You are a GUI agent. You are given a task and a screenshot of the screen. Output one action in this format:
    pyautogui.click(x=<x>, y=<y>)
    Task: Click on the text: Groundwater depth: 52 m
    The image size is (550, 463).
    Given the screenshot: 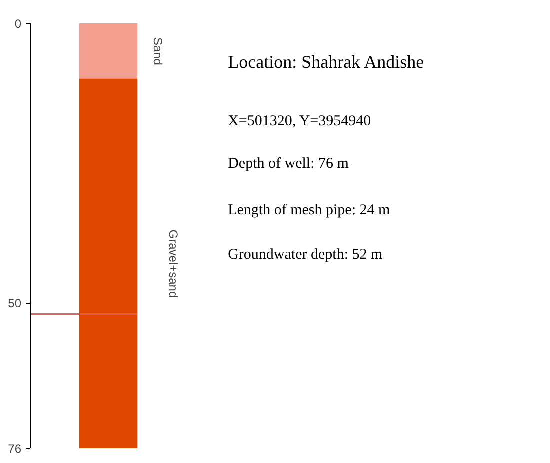 What is the action you would take?
    pyautogui.click(x=305, y=255)
    